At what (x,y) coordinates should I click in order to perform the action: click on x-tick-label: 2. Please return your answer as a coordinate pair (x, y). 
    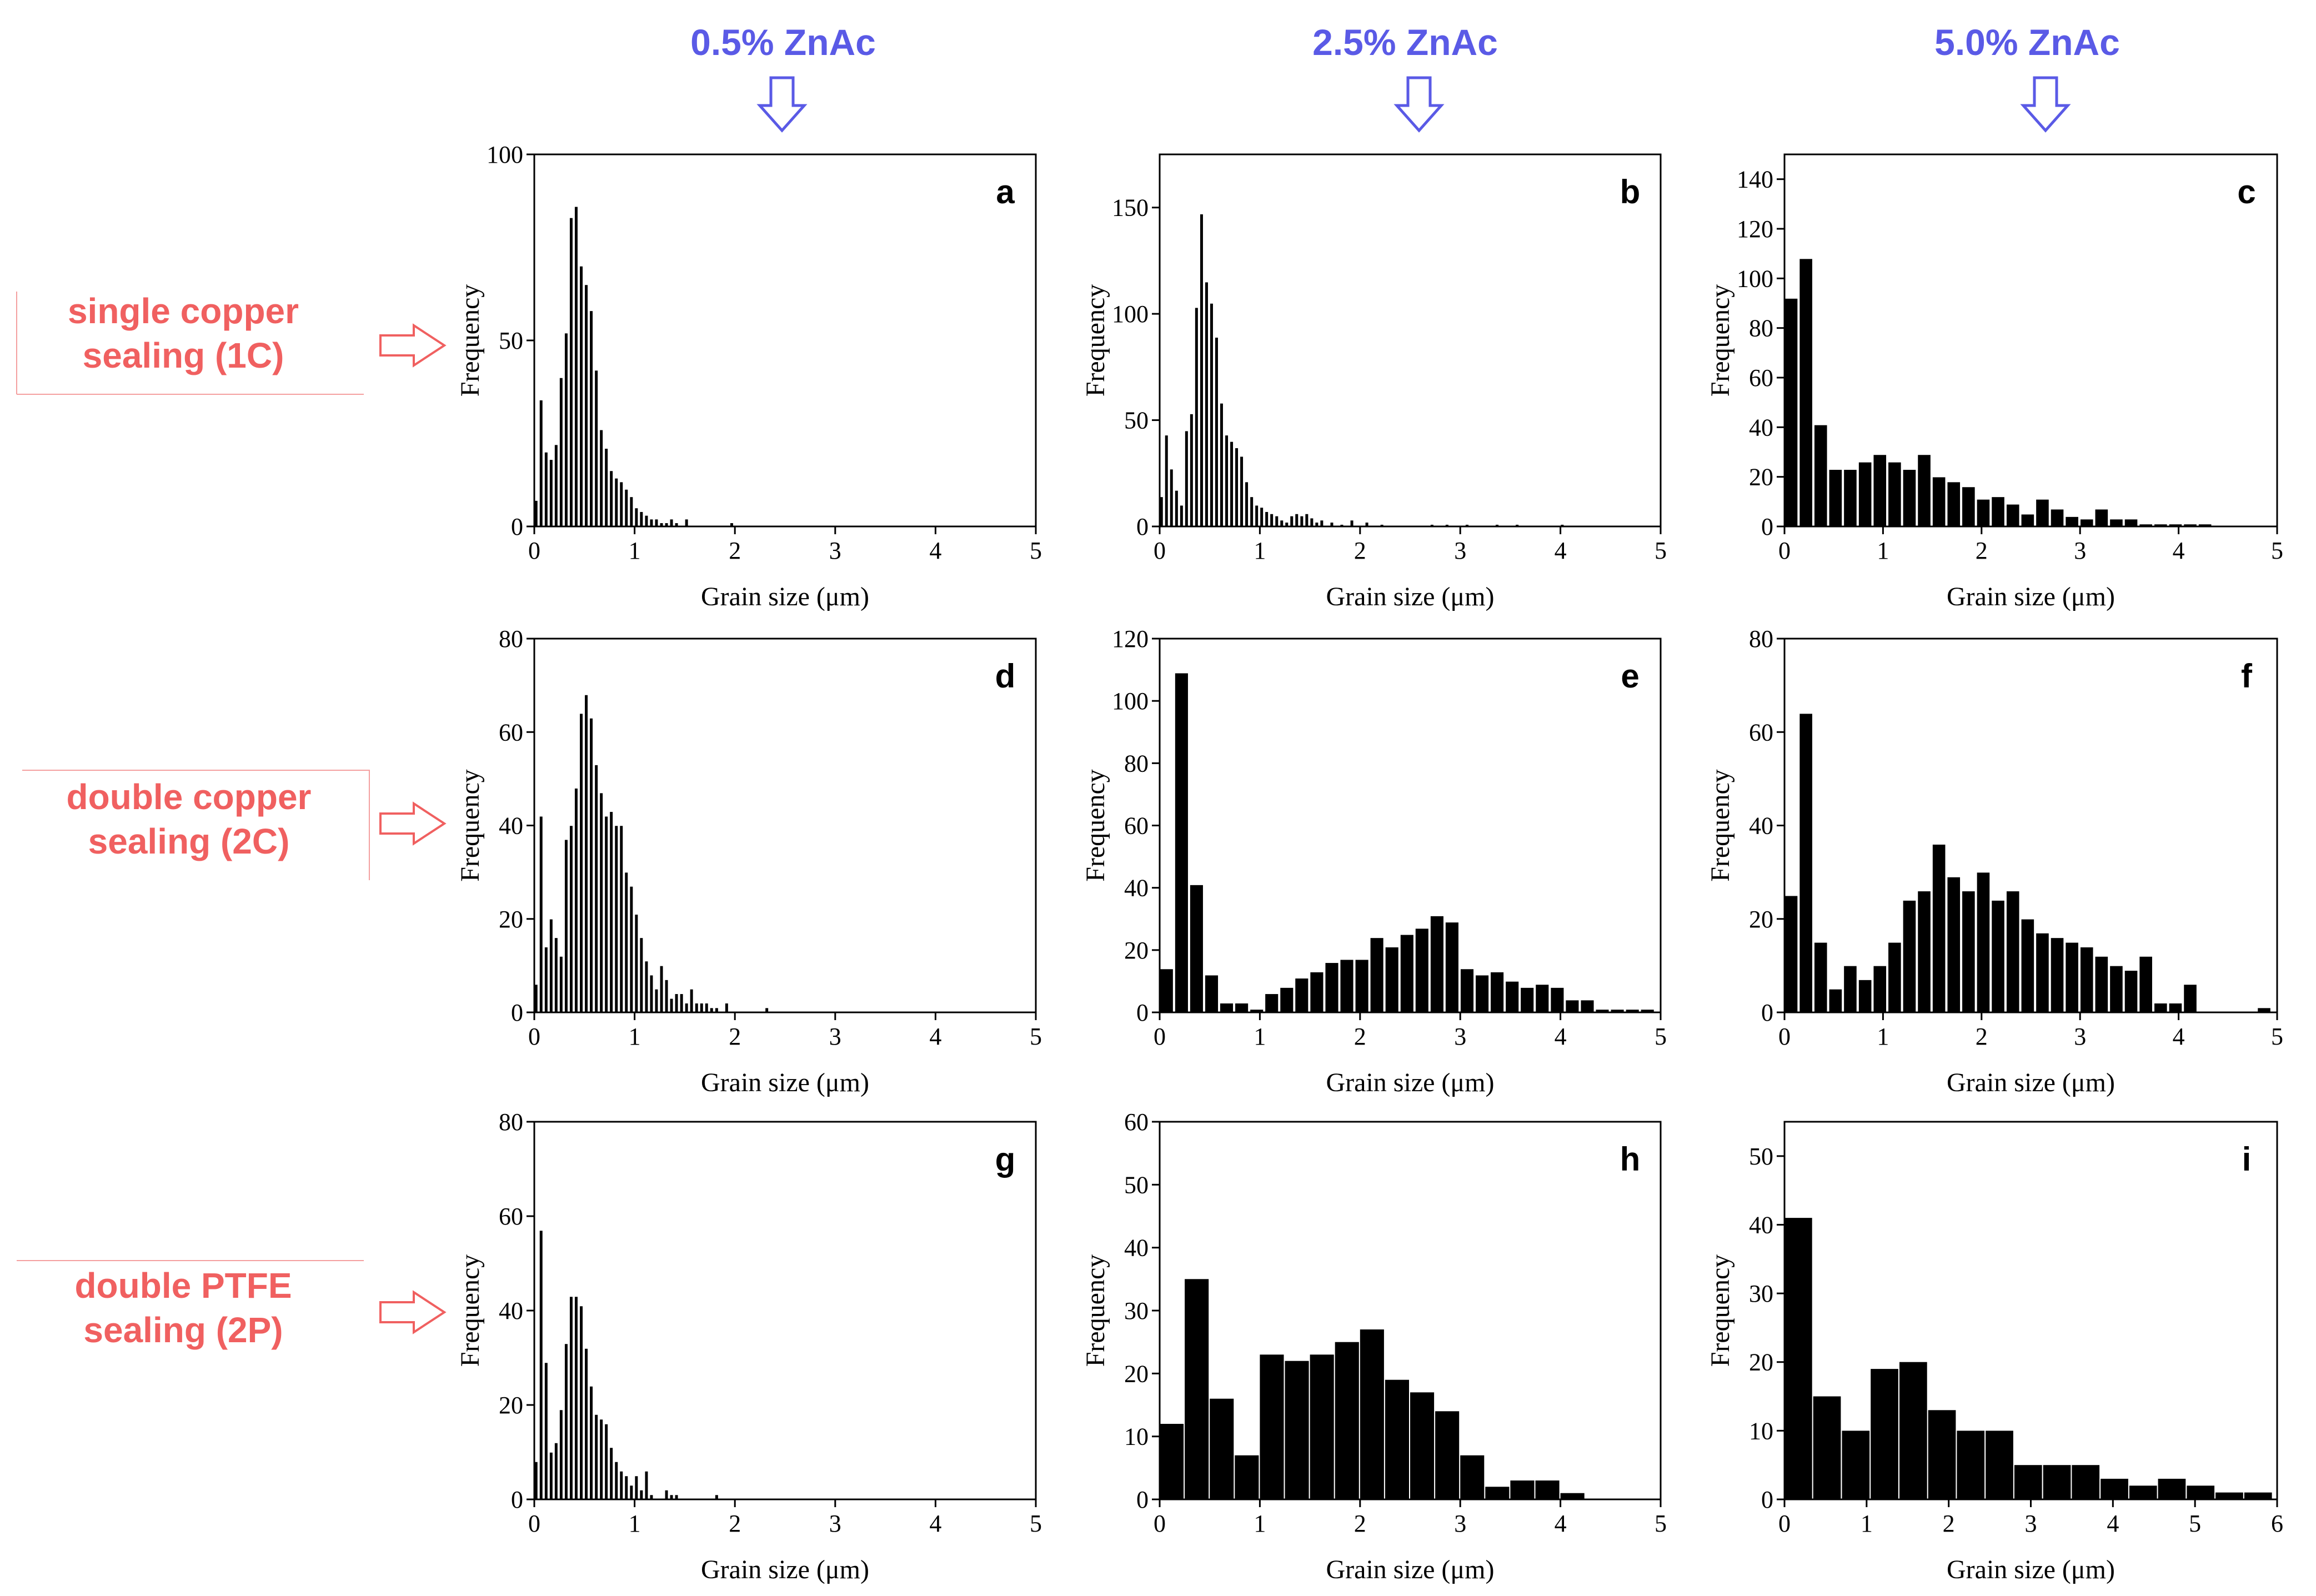
    Looking at the image, I should click on (735, 1036).